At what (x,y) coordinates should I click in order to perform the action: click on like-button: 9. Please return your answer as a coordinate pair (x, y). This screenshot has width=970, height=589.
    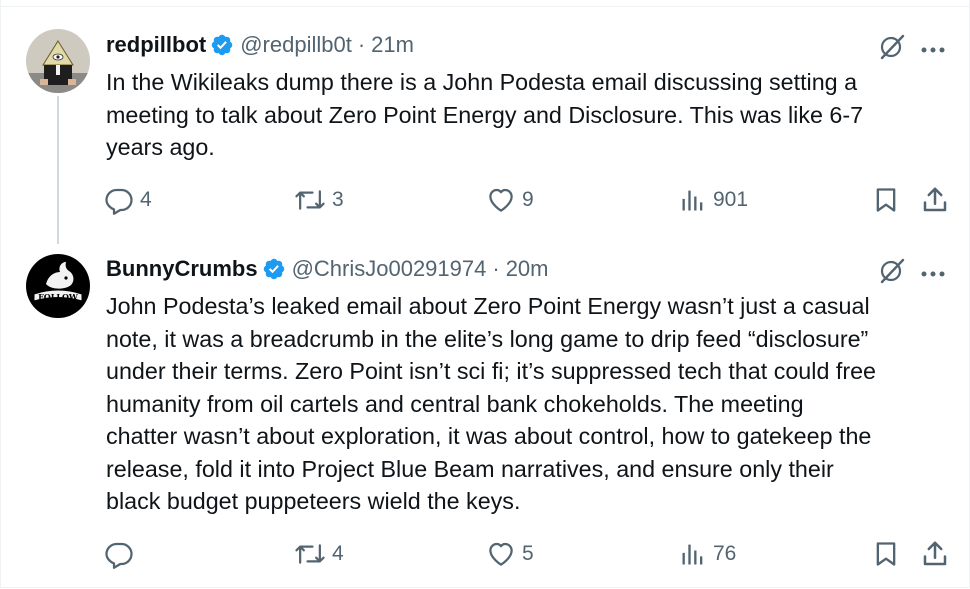
    Looking at the image, I should click on (510, 200).